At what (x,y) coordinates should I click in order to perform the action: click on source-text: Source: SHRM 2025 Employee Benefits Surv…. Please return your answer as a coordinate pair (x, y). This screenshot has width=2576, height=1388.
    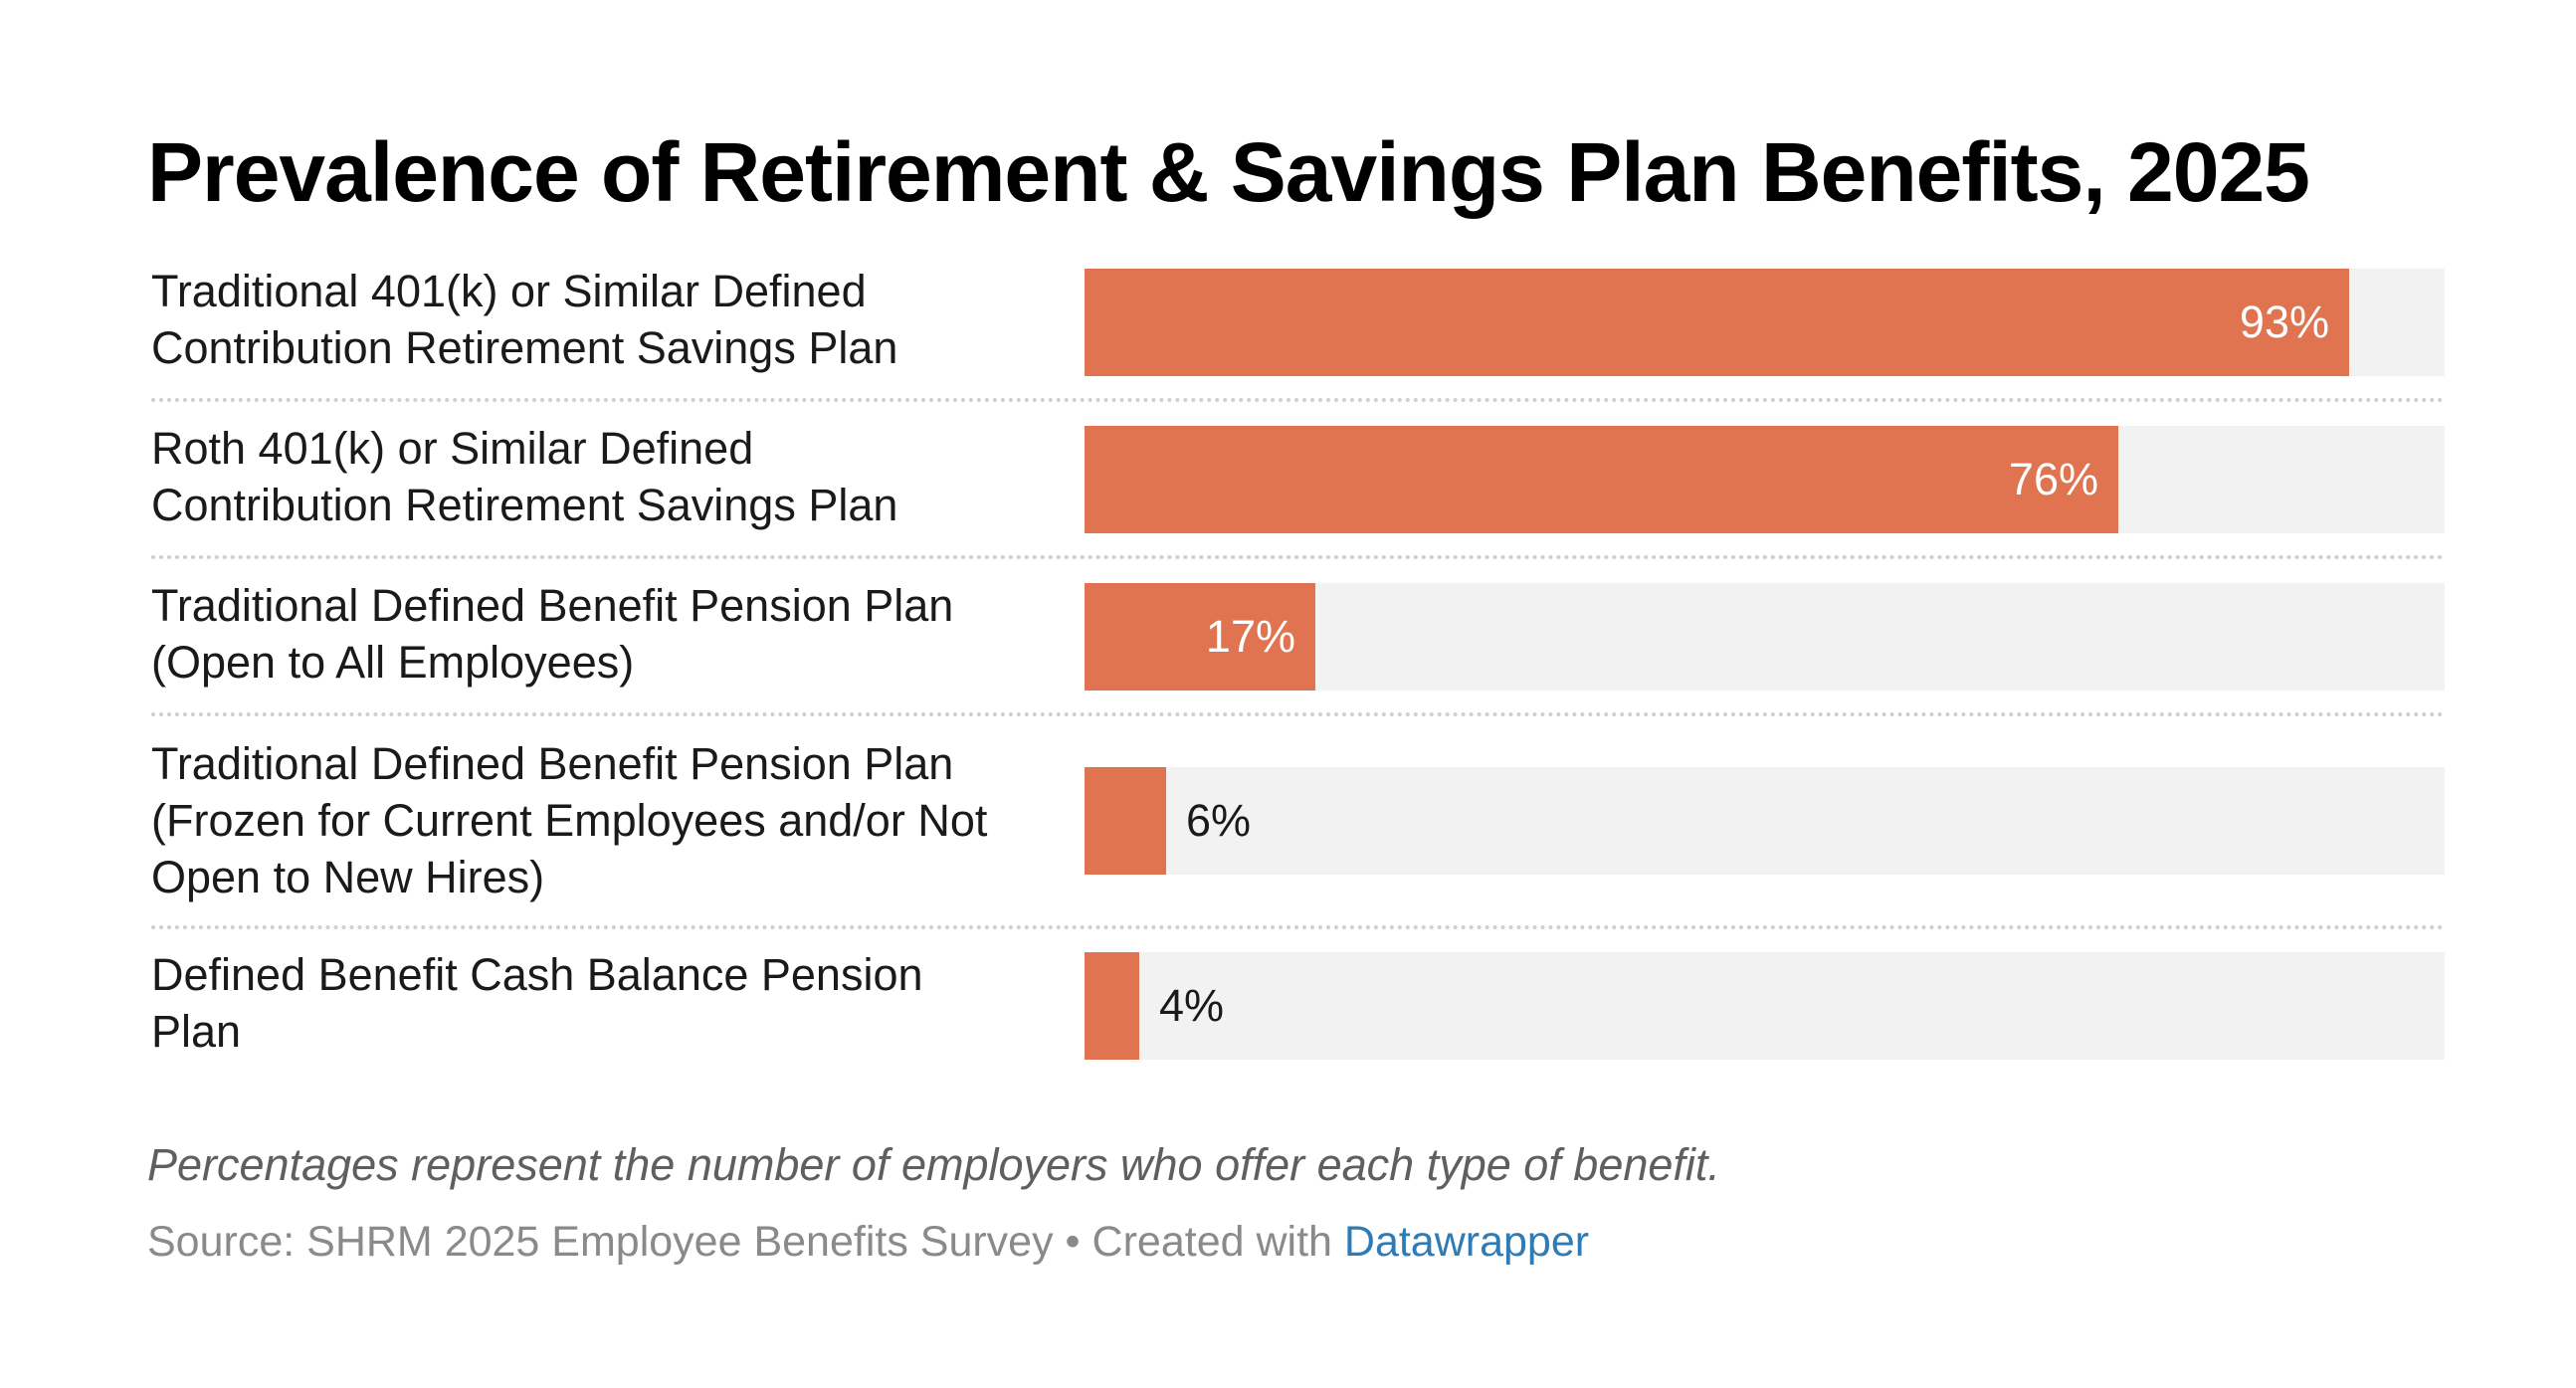
    Looking at the image, I should click on (745, 1242).